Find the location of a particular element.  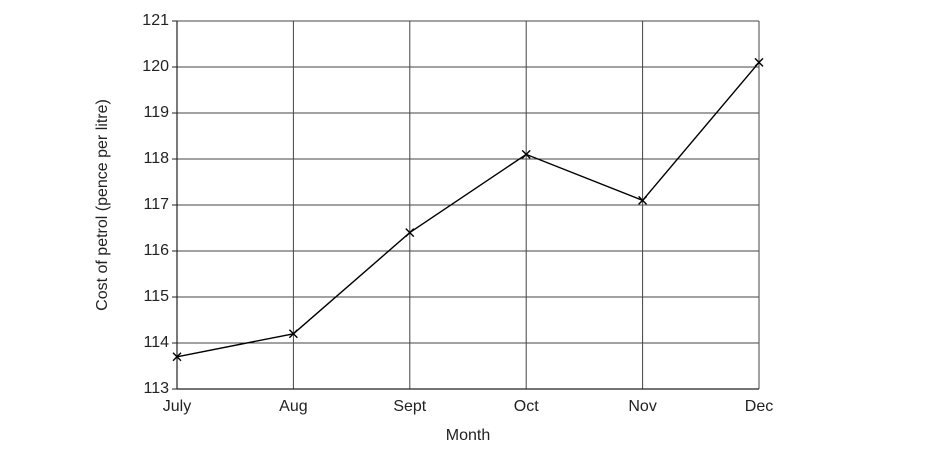

y-tick-label: 113 is located at coordinates (156, 388).